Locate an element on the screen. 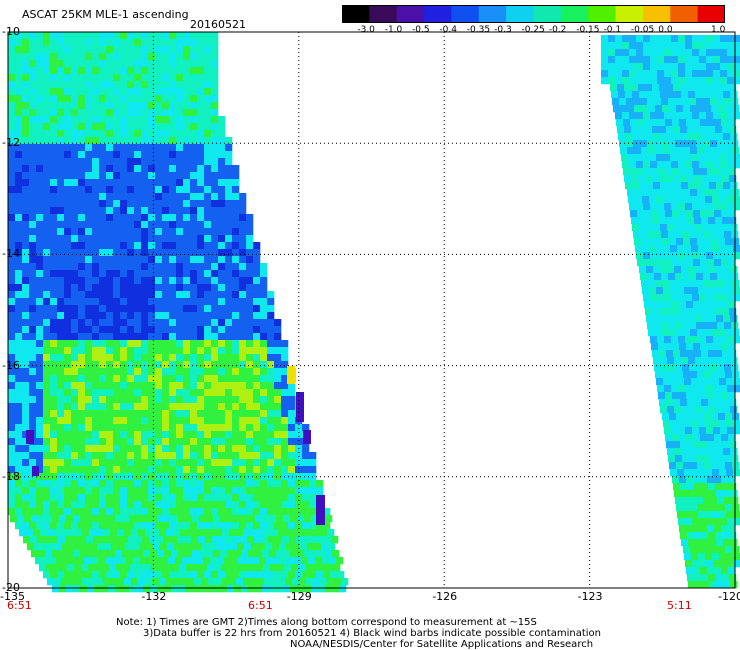  color-scale-tick-label: -0.25 is located at coordinates (533, 30).